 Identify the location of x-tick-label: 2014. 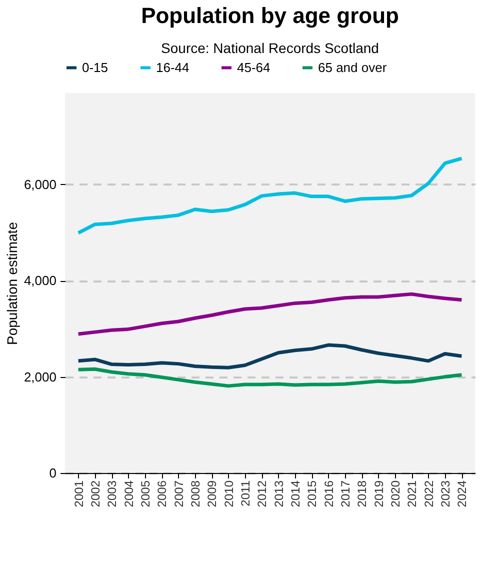
(295, 494).